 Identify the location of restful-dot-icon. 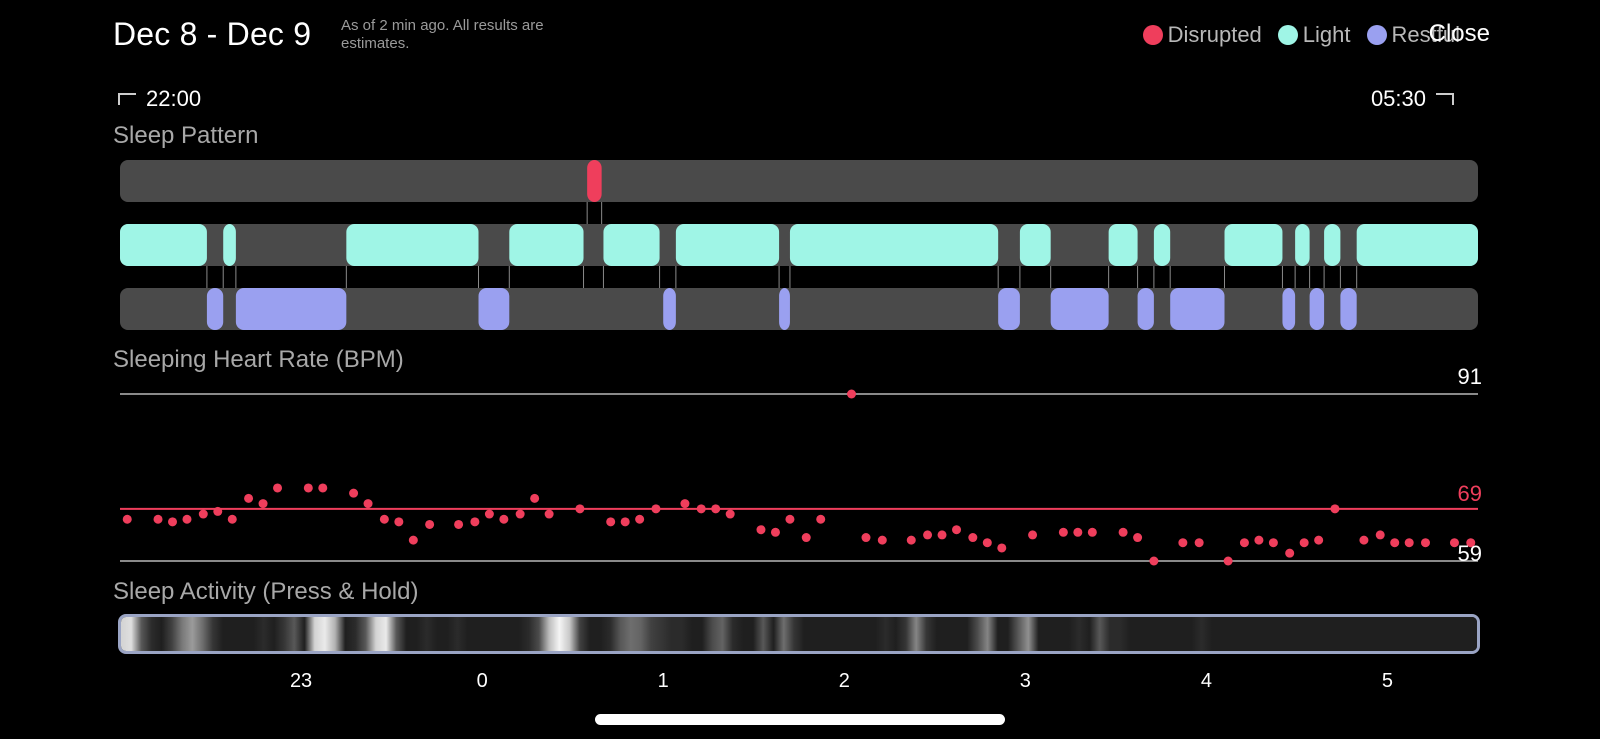
(1376, 35).